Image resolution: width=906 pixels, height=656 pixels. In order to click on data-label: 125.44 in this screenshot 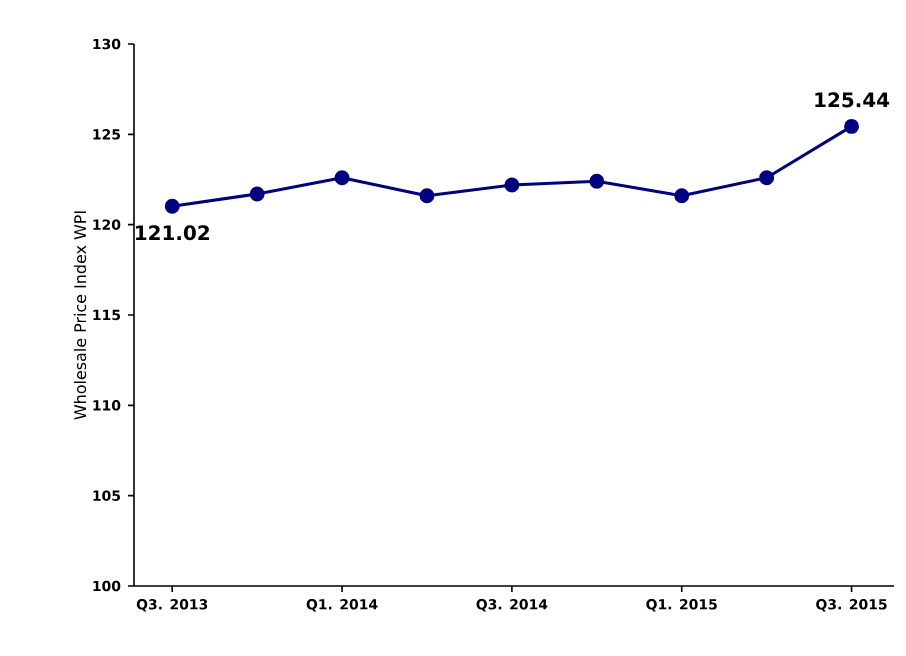, I will do `click(852, 100)`.